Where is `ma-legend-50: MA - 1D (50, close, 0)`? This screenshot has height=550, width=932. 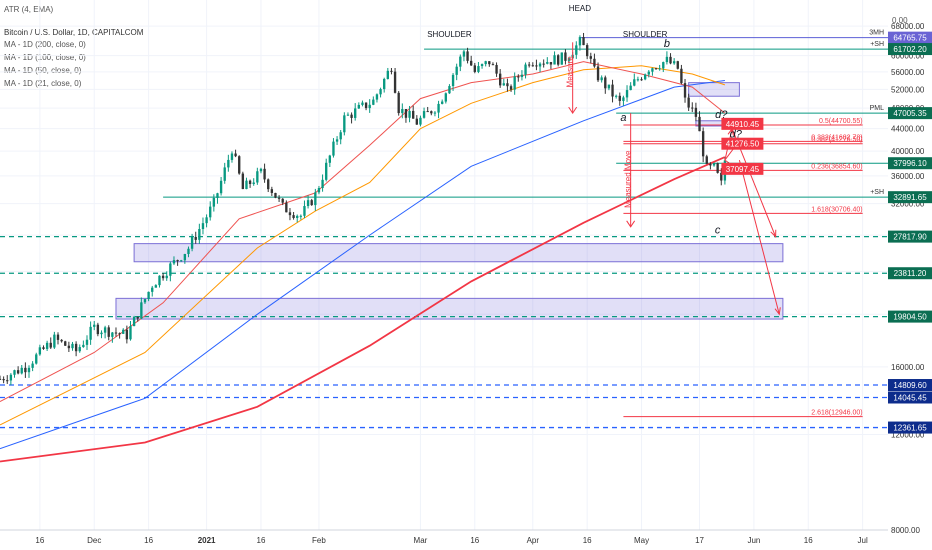
ma-legend-50: MA - 1D (50, close, 0) is located at coordinates (43, 70).